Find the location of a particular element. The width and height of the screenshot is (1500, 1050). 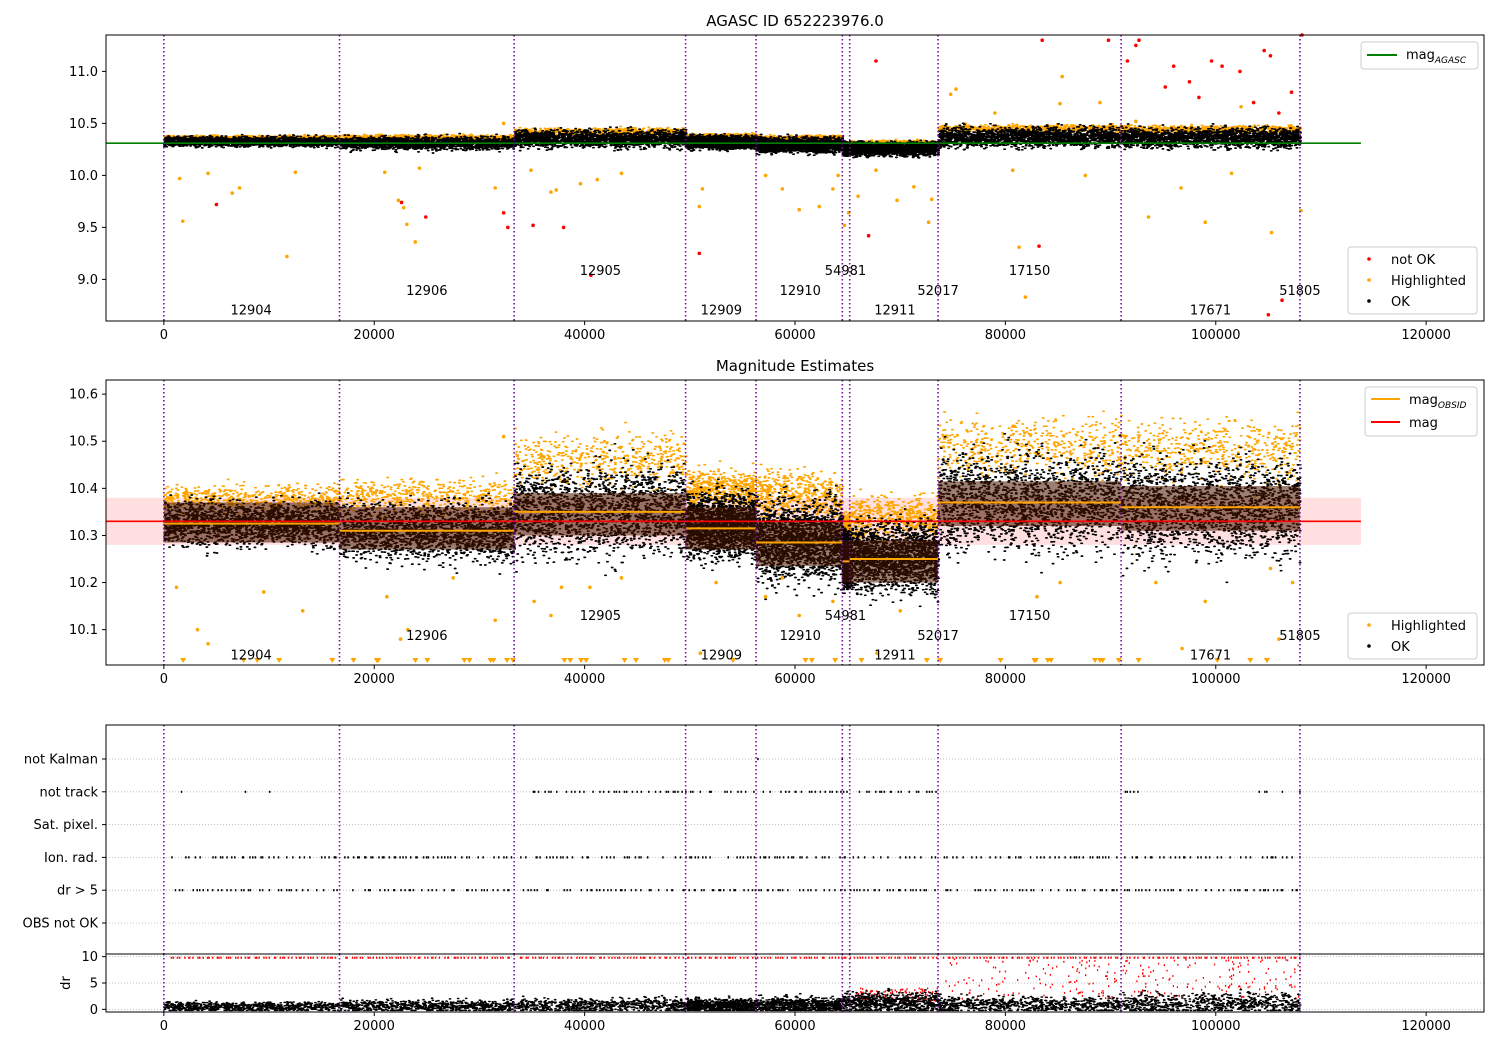

p2-xtick-label-0: 0 is located at coordinates (164, 679).